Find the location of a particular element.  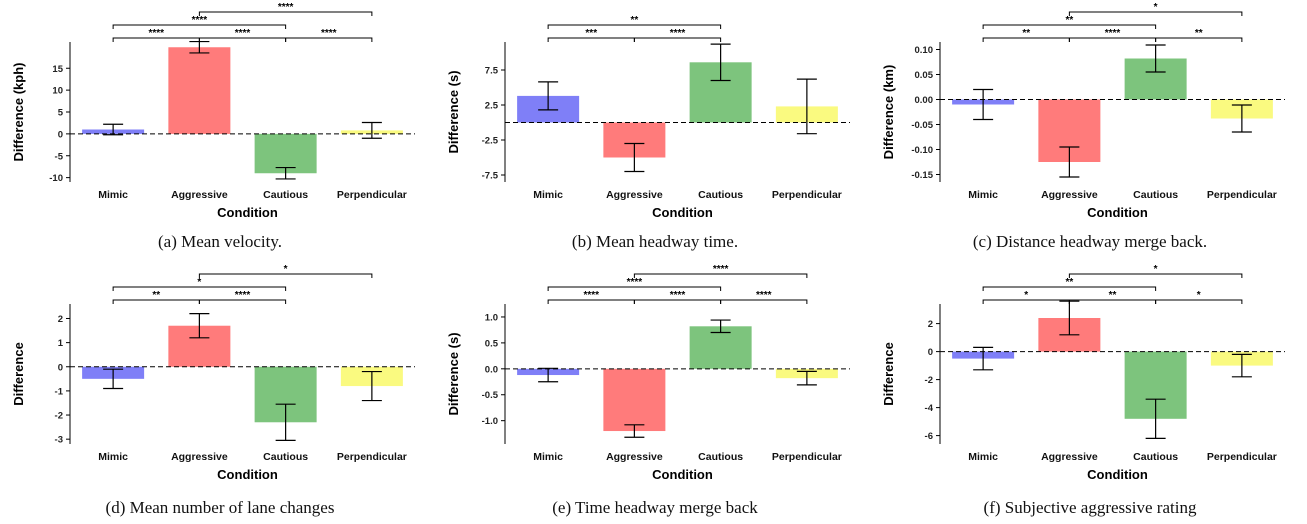

caption-b: (b) Mean headway time. is located at coordinates (655, 241).